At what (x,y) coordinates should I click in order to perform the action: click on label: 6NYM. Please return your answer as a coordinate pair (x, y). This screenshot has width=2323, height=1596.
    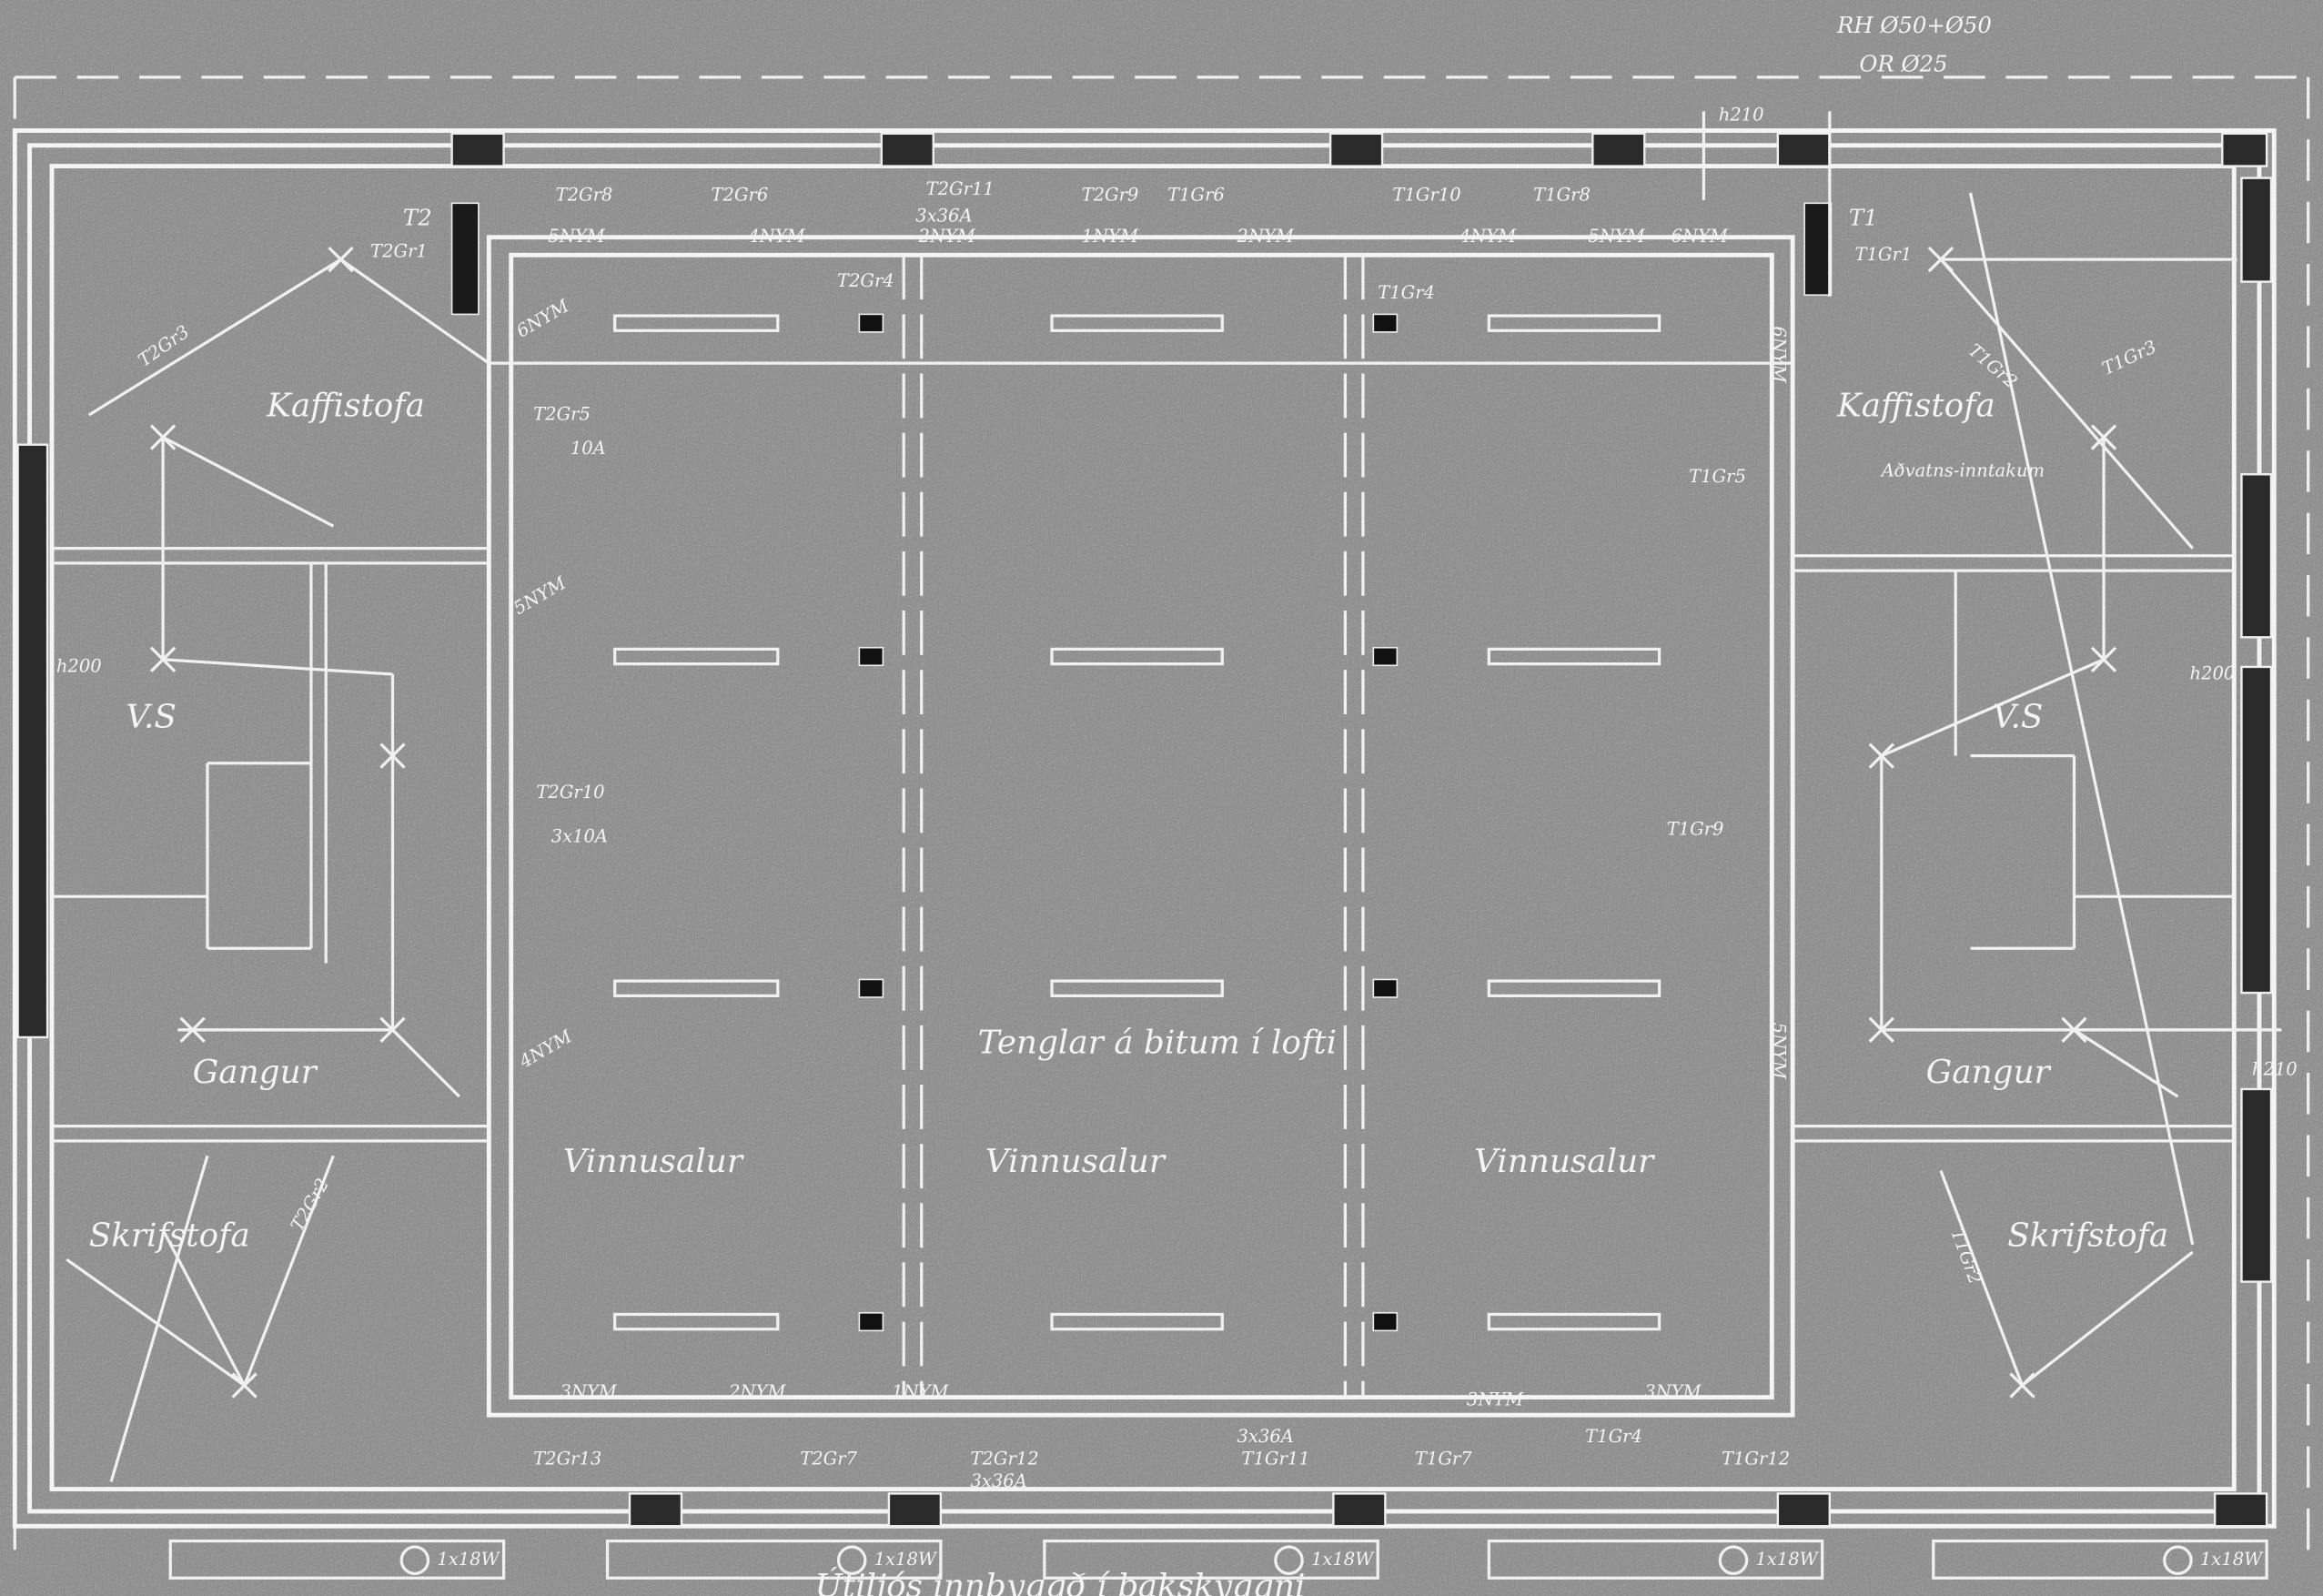
    Looking at the image, I should click on (1700, 237).